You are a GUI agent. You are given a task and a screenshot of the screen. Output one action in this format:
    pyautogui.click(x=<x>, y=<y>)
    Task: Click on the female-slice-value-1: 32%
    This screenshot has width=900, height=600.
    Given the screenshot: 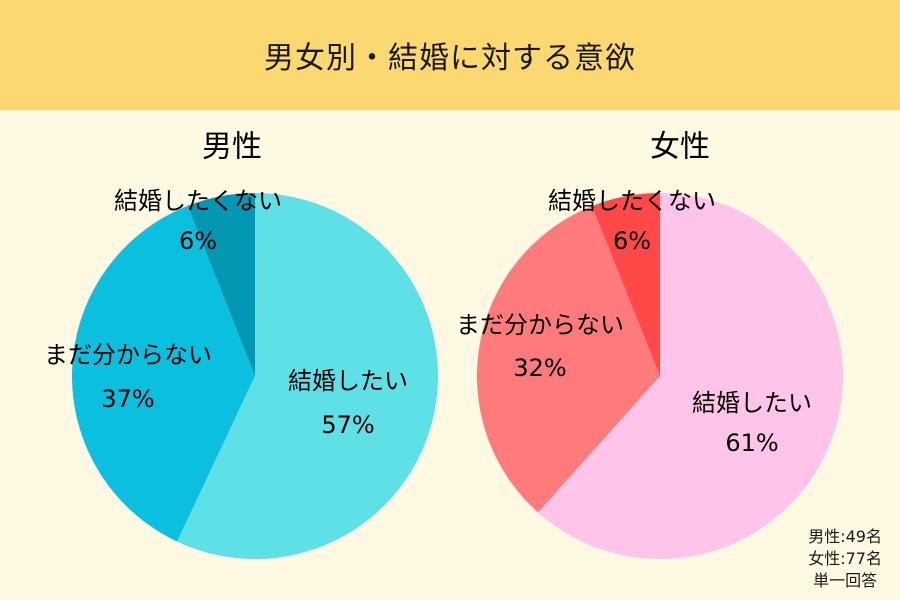 What is the action you would take?
    pyautogui.click(x=539, y=368)
    